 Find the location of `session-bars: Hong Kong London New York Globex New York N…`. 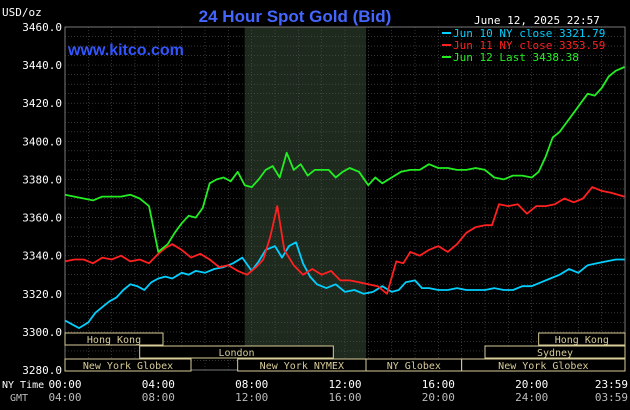

session-bars: Hong Kong London New York Globex New York N… is located at coordinates (345, 352).